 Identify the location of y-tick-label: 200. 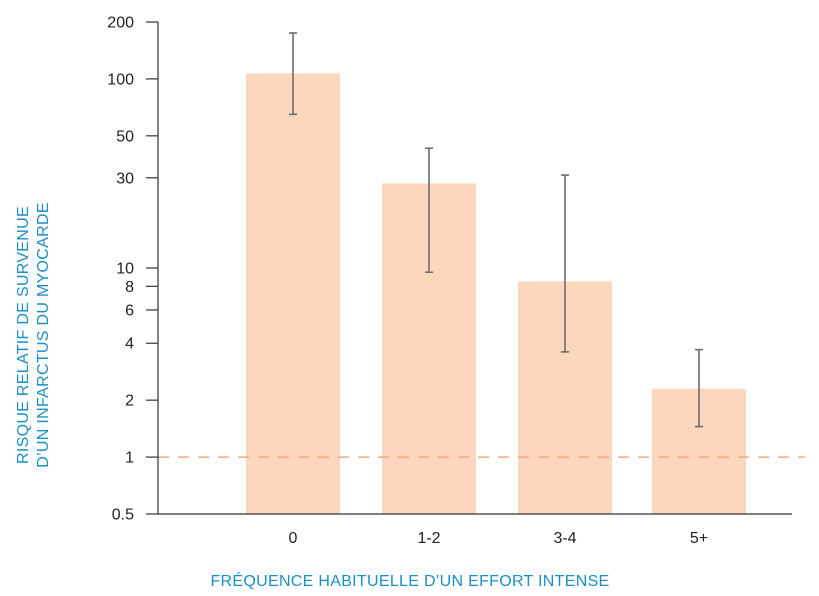
(120, 23).